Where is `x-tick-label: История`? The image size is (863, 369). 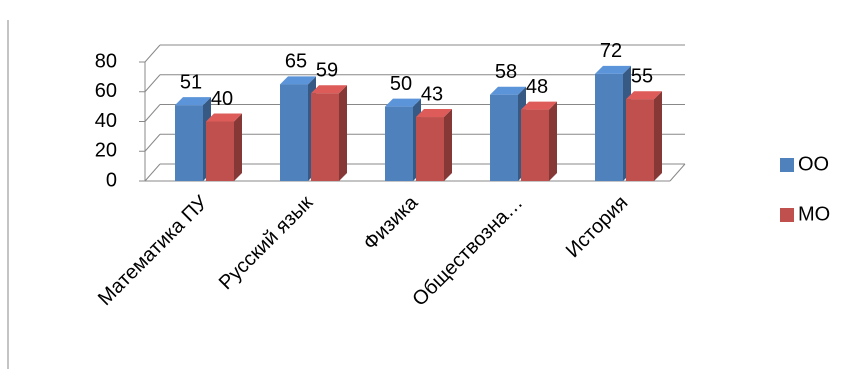
x-tick-label: История is located at coordinates (597, 227).